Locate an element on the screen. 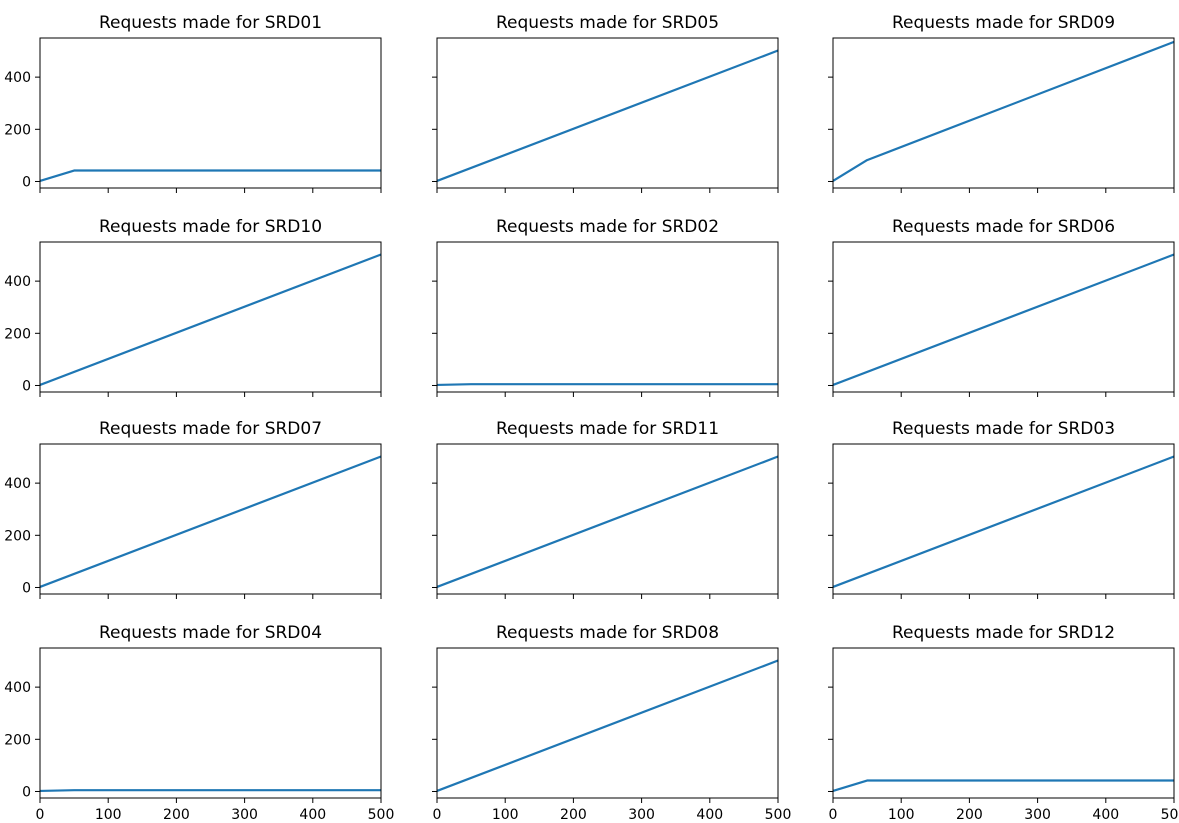 This screenshot has width=1179, height=823. subplot: Requests made for SRD02 is located at coordinates (605, 307).